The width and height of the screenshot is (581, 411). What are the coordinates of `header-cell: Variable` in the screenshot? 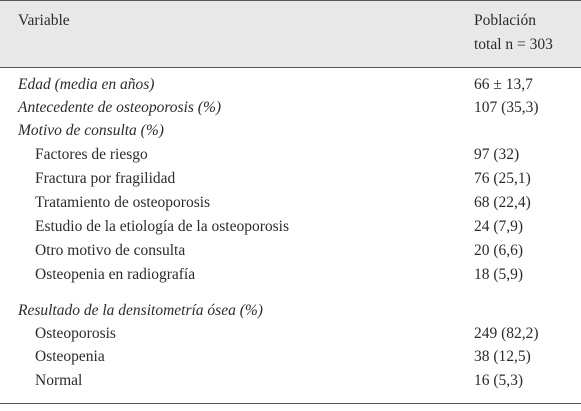 It's located at (44, 20).